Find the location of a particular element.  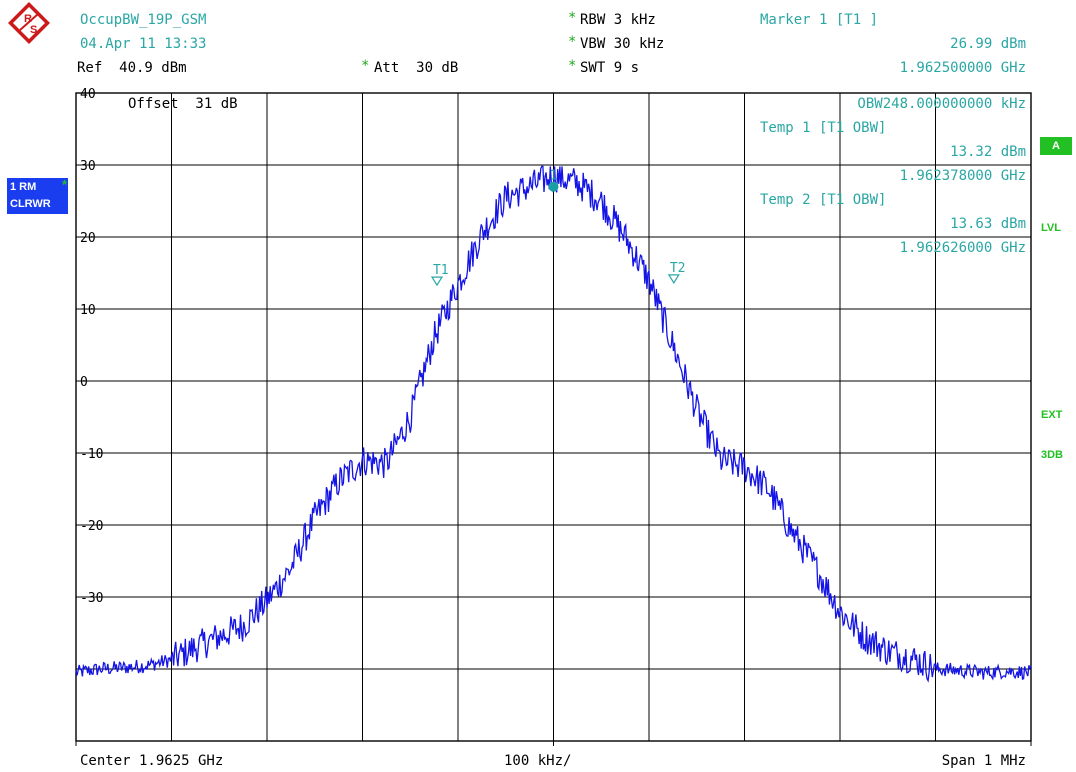

trace-mode: 1 RM is located at coordinates (23, 187).